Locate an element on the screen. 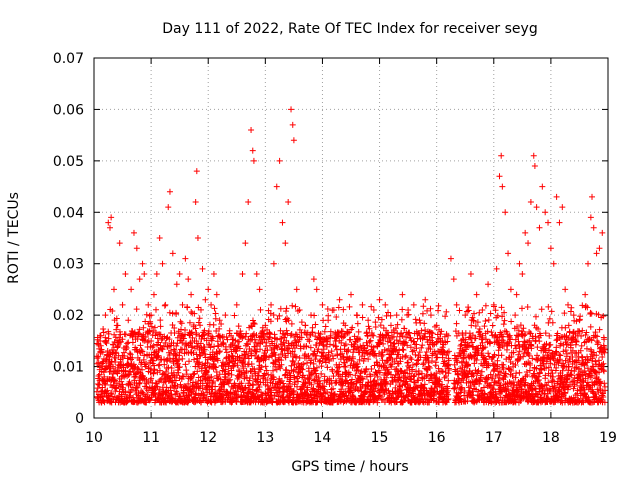 Image resolution: width=640 pixels, height=480 pixels. x-tick-label: 12 is located at coordinates (208, 438).